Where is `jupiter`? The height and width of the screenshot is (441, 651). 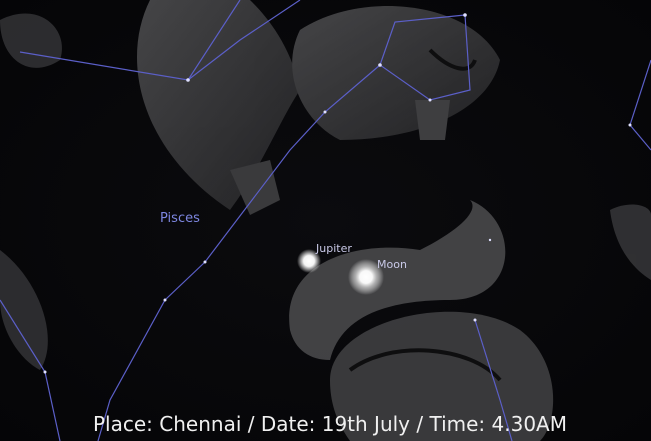 jupiter is located at coordinates (309, 261).